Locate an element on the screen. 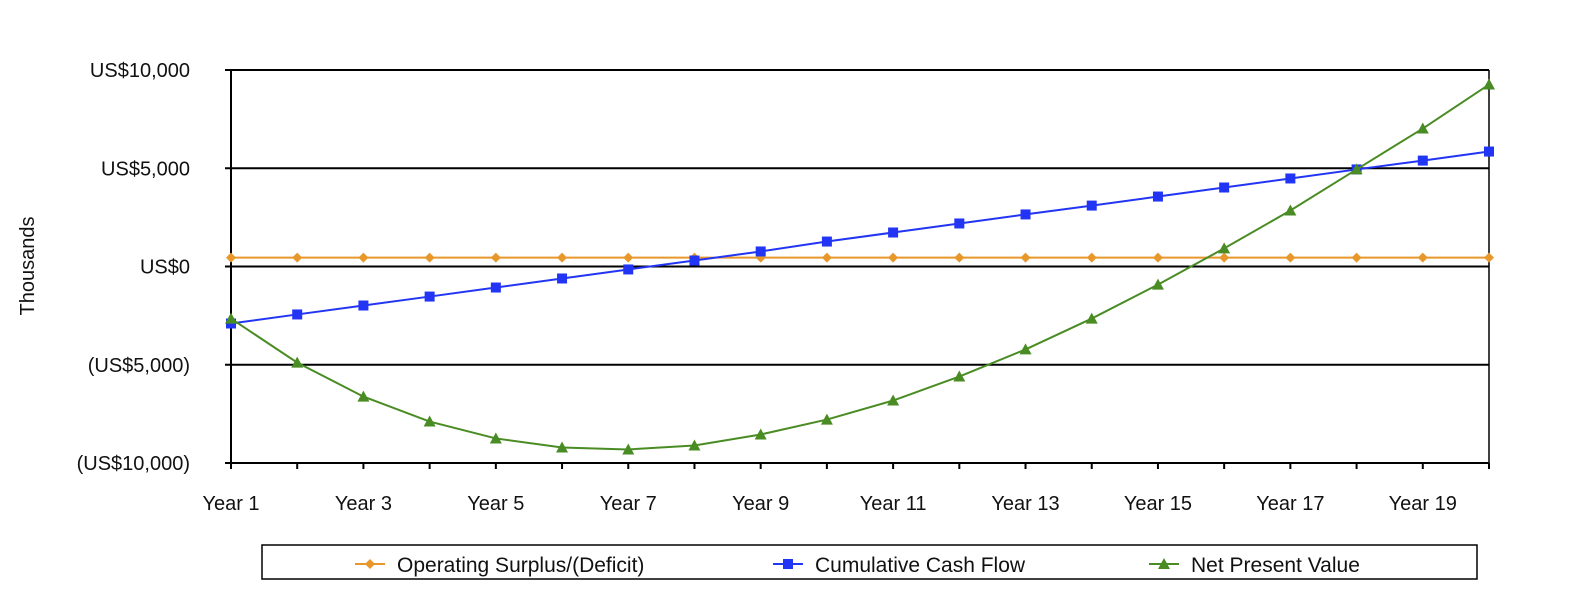 The width and height of the screenshot is (1569, 602). y-tick-label: (US$5,000) is located at coordinates (139, 366).